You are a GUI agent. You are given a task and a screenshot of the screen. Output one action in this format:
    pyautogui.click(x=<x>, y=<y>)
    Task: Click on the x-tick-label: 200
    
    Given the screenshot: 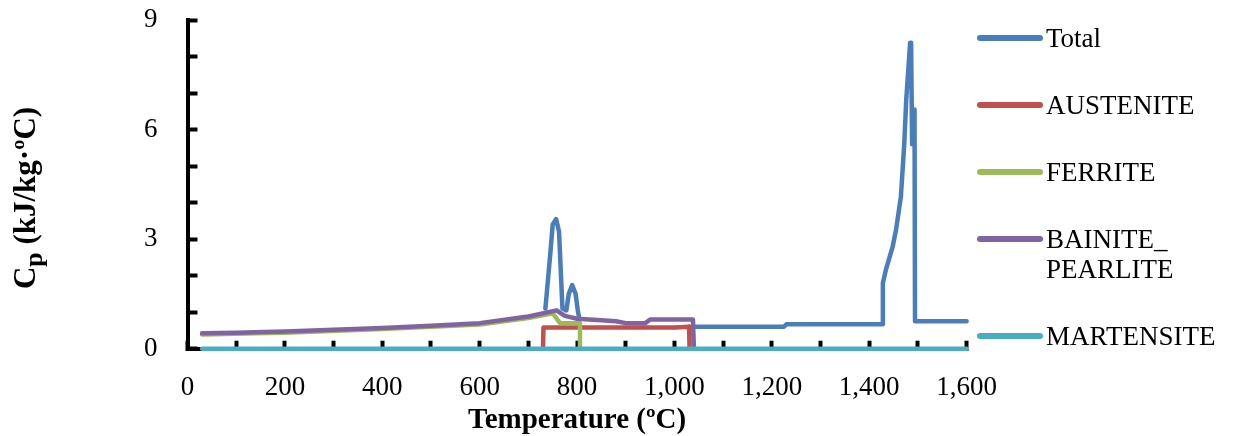 What is the action you would take?
    pyautogui.click(x=285, y=385)
    